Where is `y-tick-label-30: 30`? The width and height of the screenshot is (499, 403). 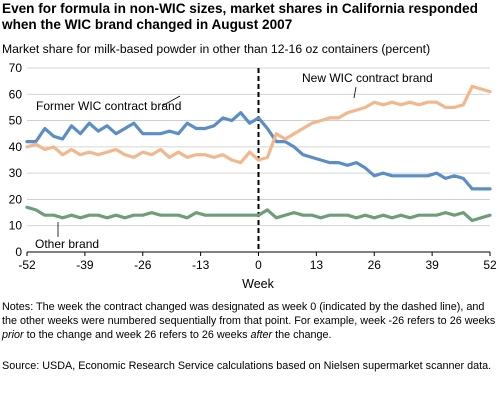
y-tick-label-30: 30 is located at coordinates (16, 173).